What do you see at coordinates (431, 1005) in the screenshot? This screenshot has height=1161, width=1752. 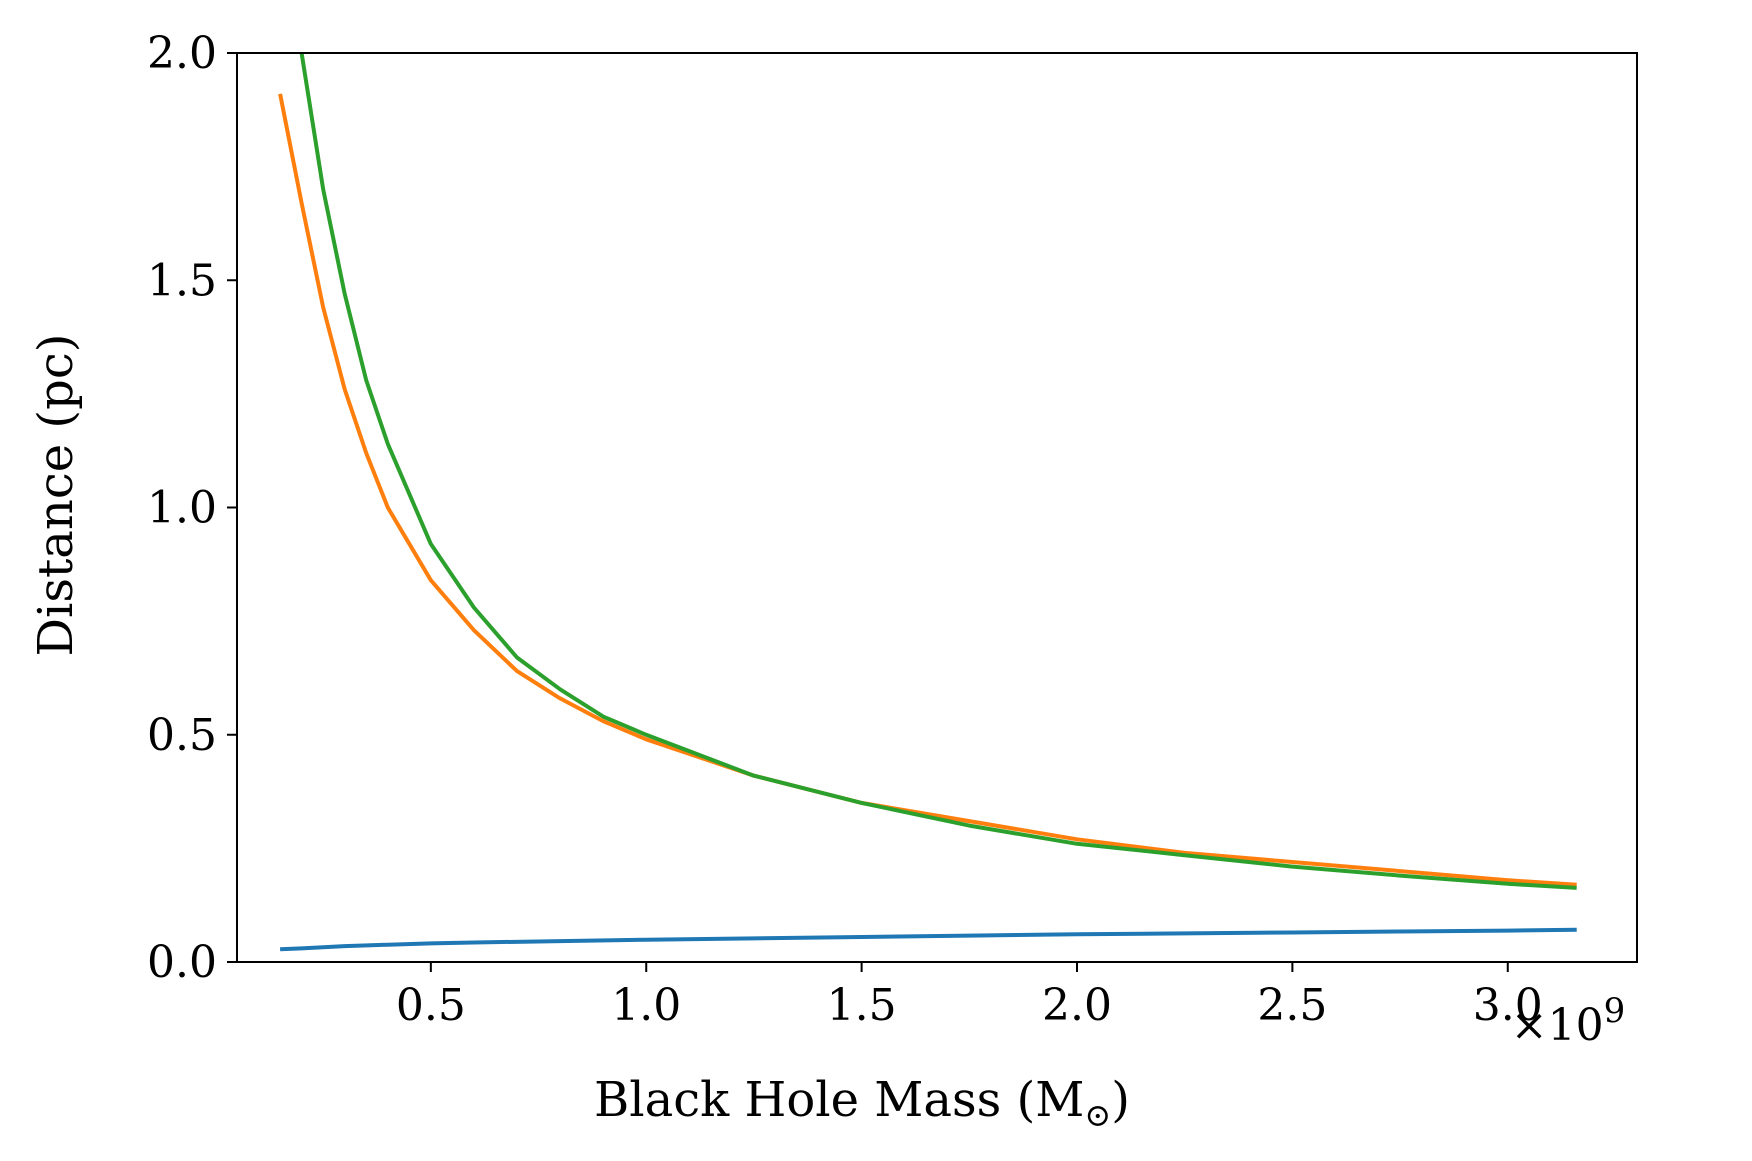 I see `x-tick-label: 0.5` at bounding box center [431, 1005].